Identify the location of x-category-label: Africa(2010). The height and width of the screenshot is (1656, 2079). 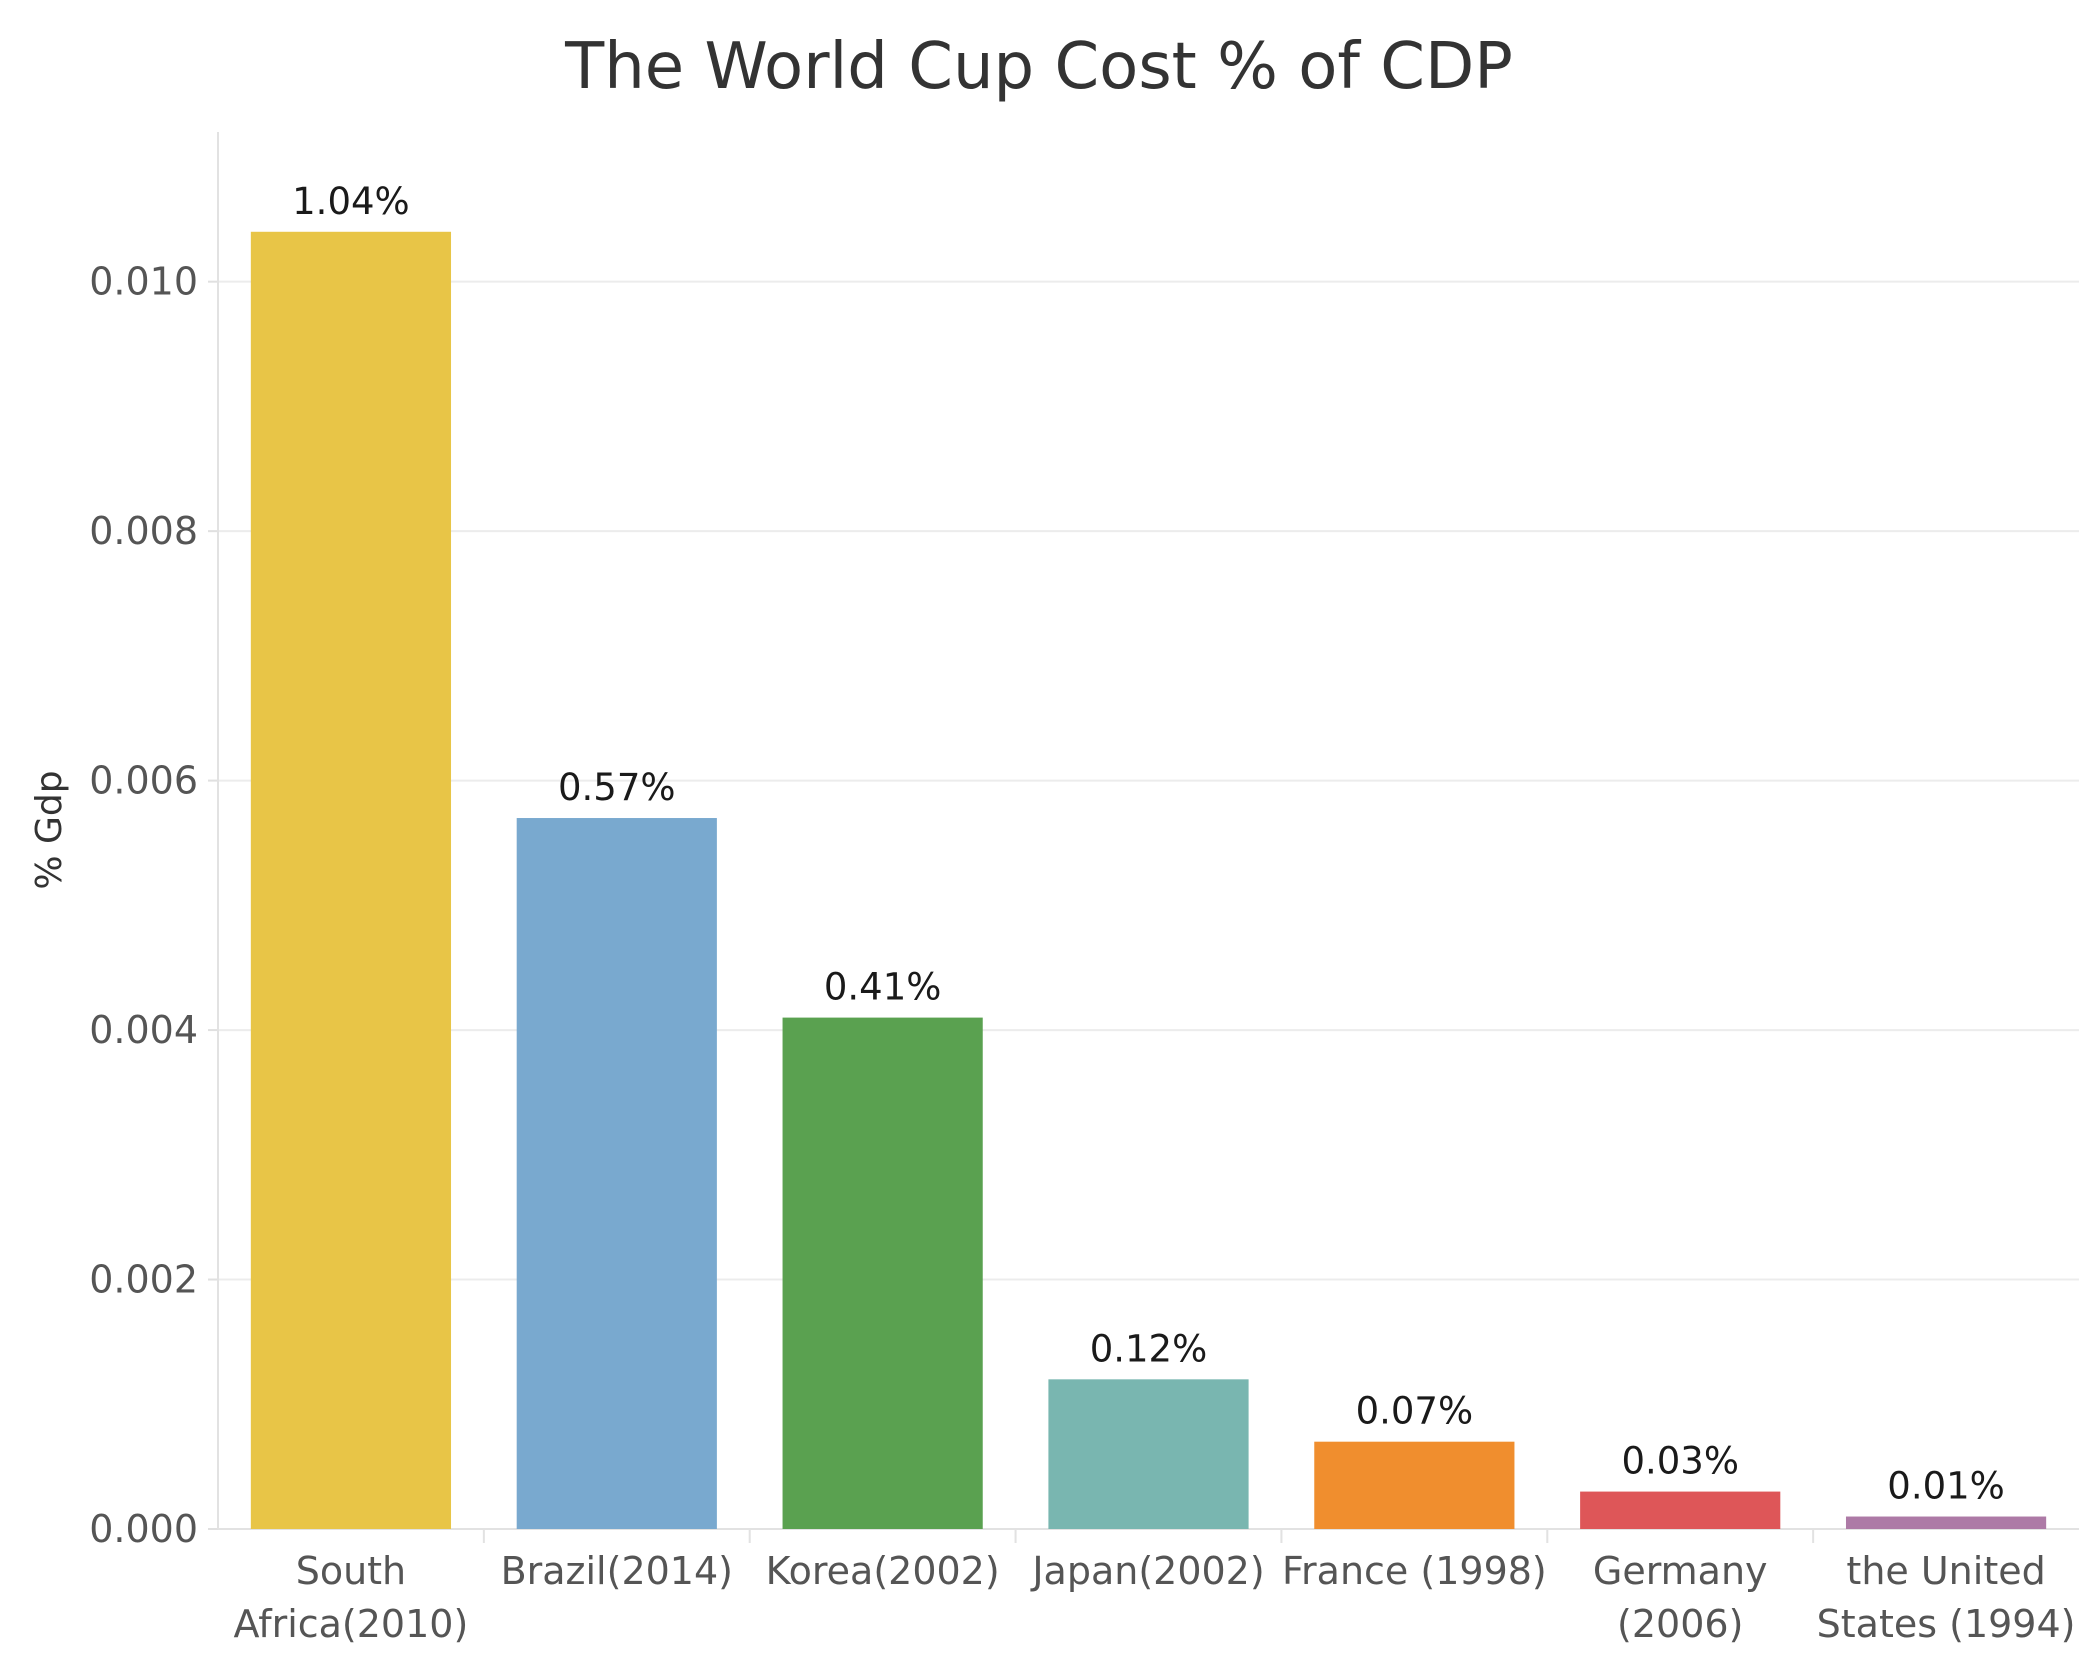
(351, 1624).